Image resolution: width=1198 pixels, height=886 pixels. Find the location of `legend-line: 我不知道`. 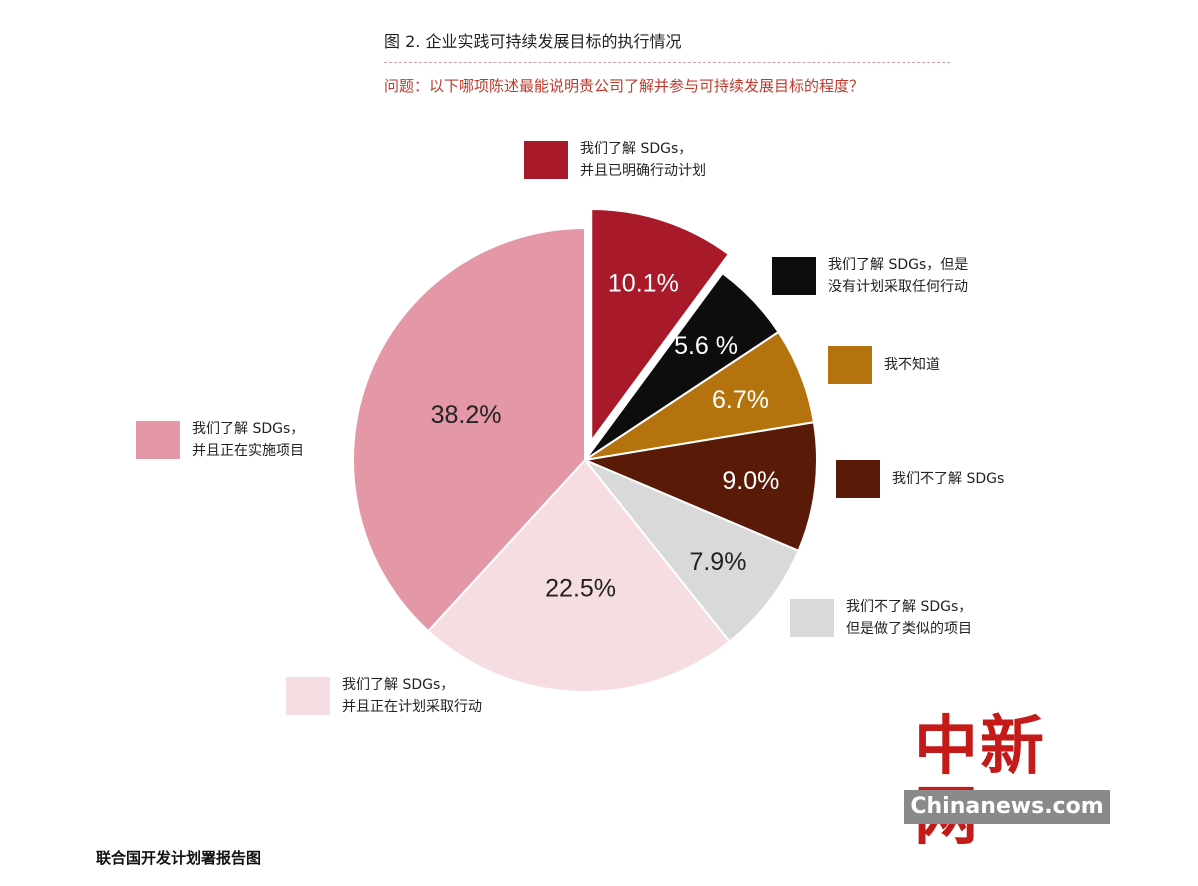

legend-line: 我不知道 is located at coordinates (912, 365).